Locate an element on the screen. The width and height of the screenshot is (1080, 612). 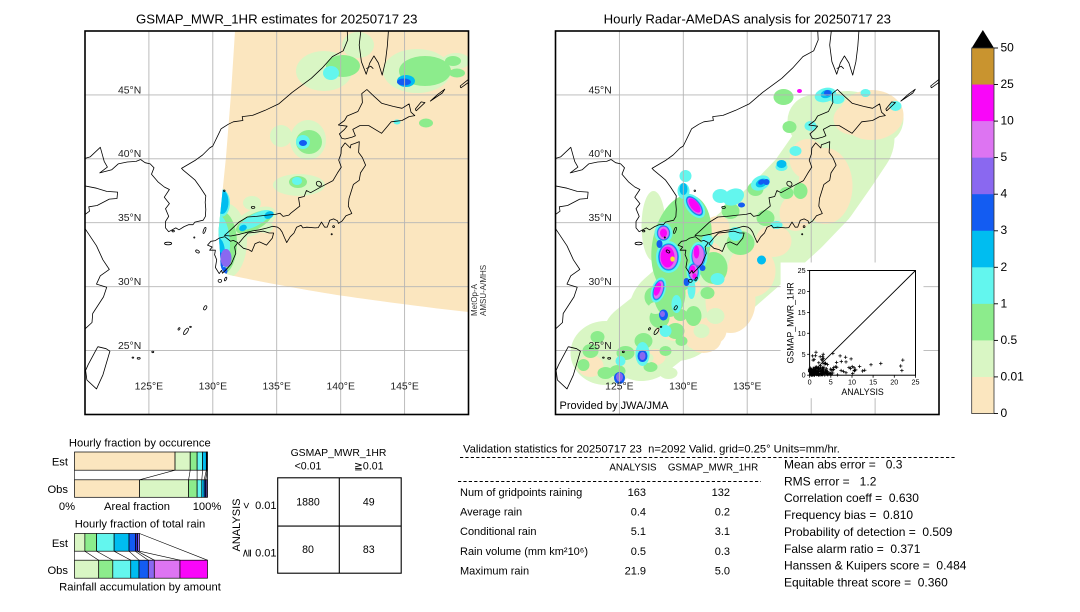
svg-text: Maximum rain is located at coordinates (494, 571).